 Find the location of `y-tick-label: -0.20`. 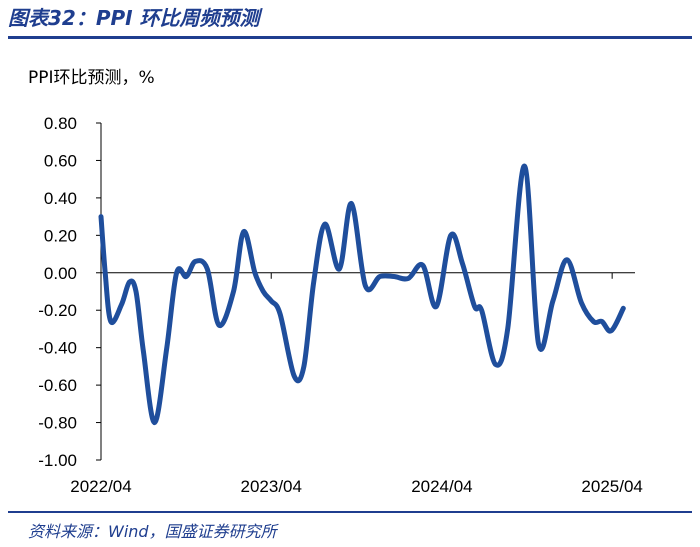

y-tick-label: -0.20 is located at coordinates (57, 310).